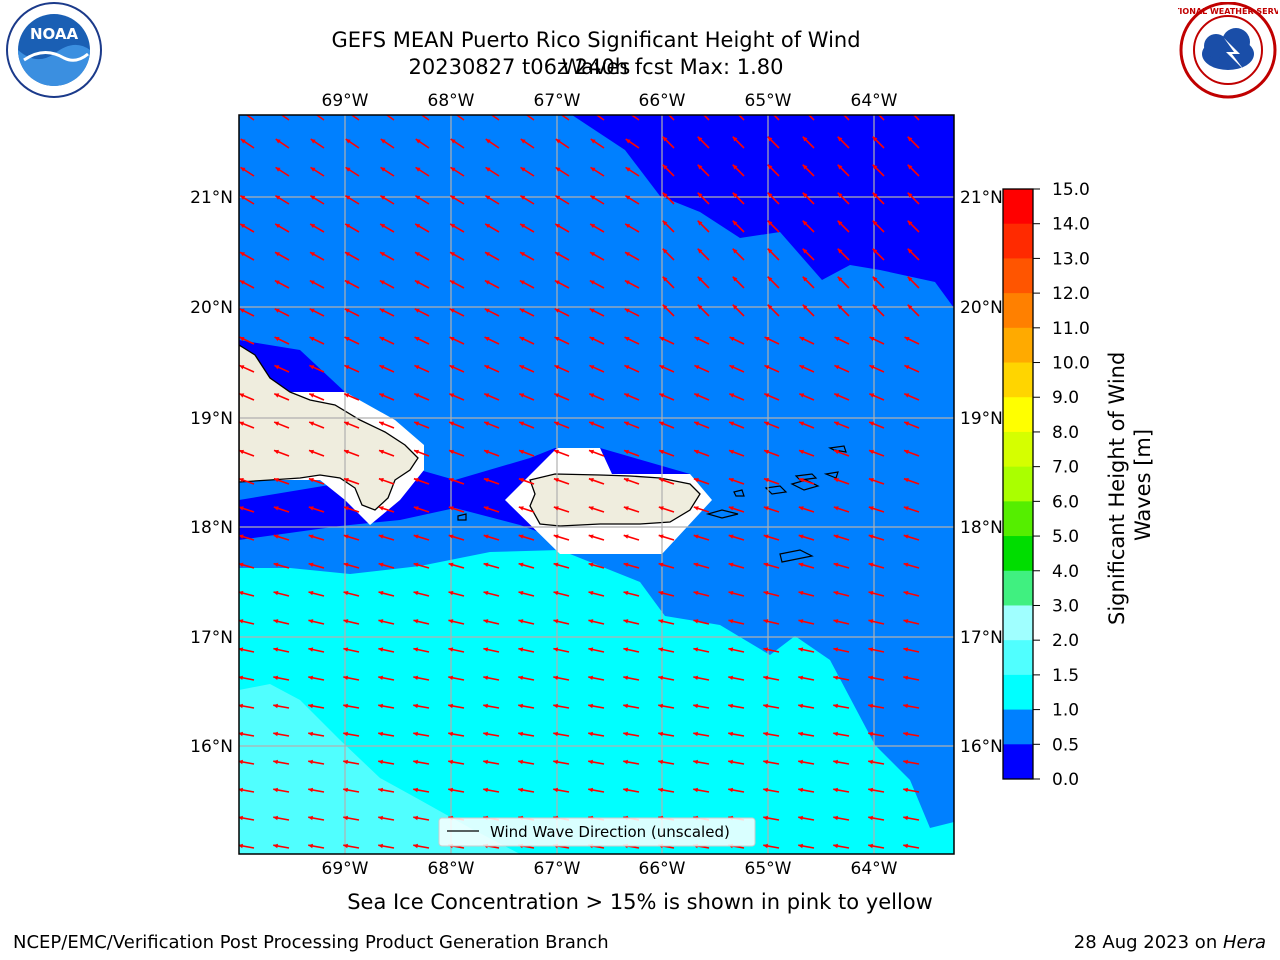 This screenshot has width=1280, height=960. I want to click on lon-label: 67°W, so click(557, 869).